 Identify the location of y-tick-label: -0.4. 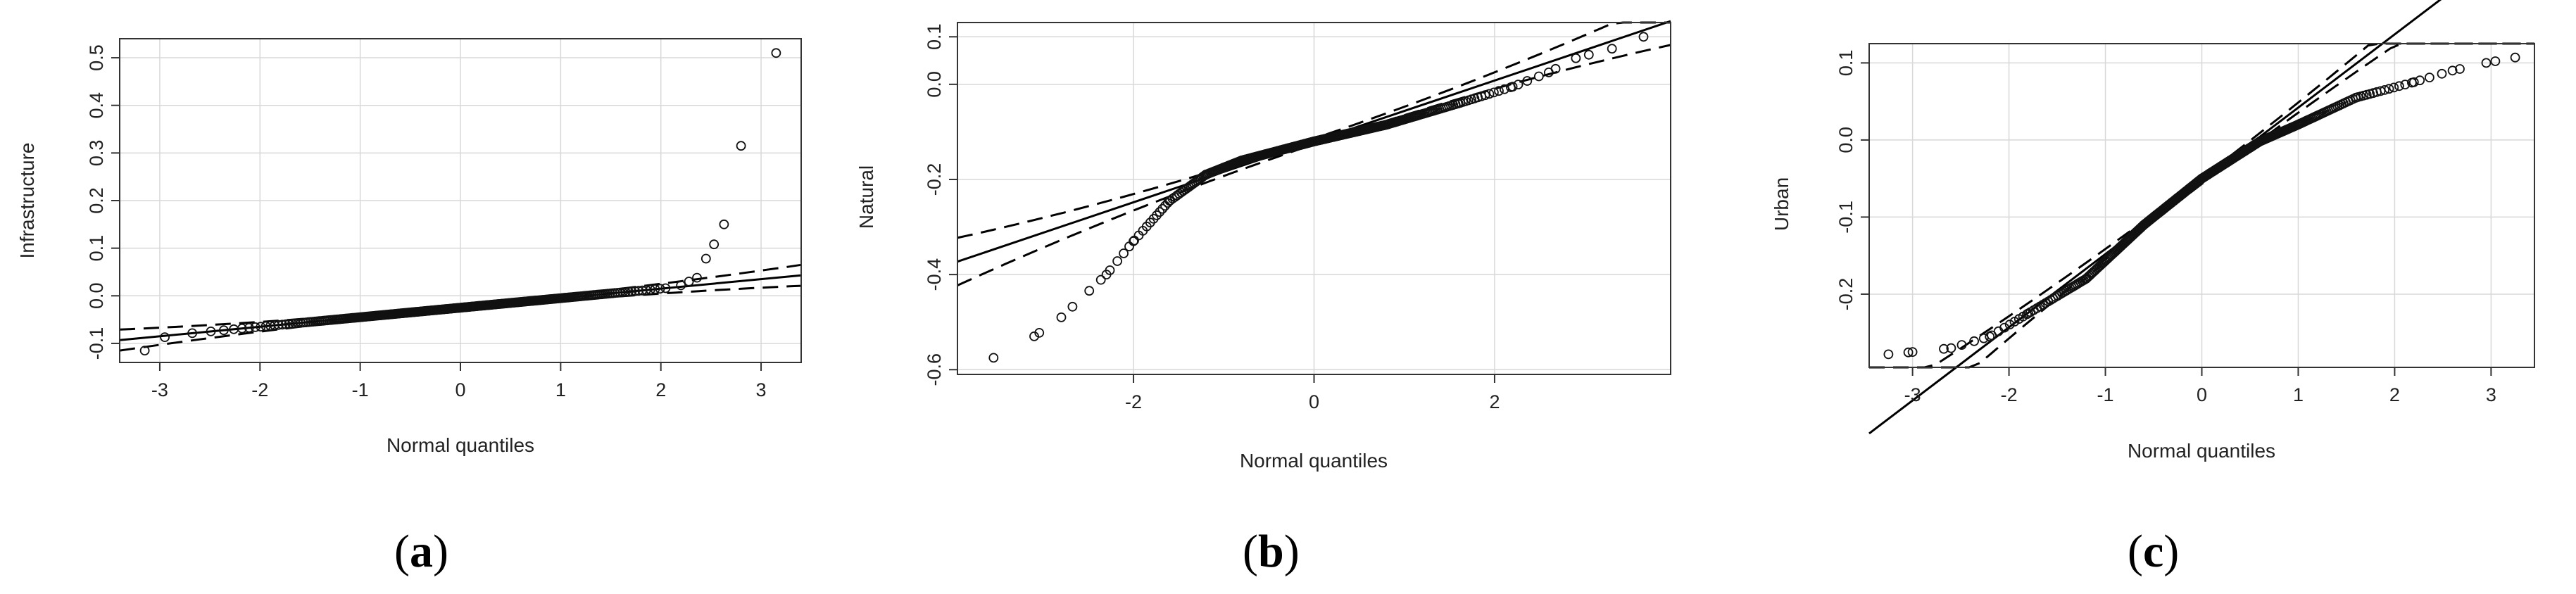
(935, 274).